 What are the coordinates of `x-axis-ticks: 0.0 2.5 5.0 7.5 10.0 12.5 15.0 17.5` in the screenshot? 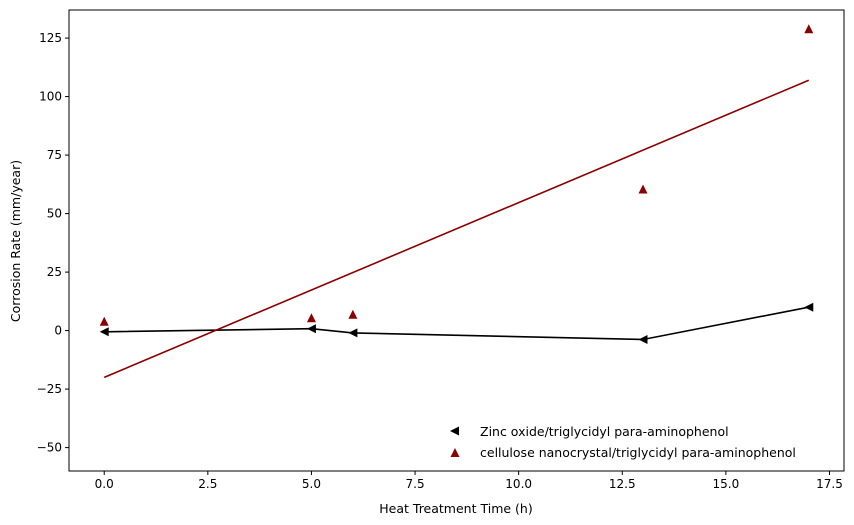 It's located at (469, 481).